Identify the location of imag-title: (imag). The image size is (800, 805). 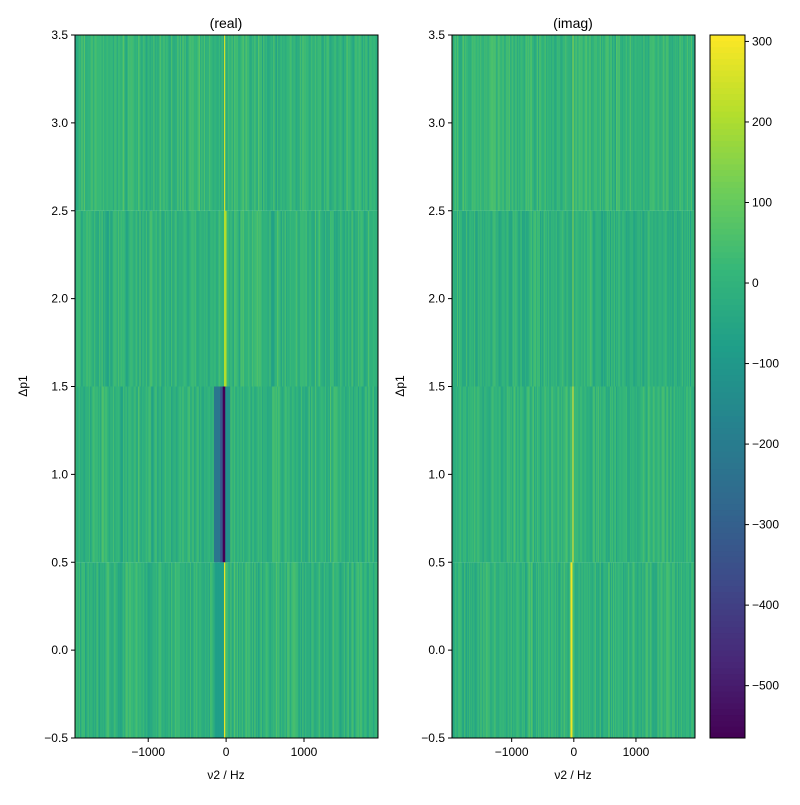
(573, 23).